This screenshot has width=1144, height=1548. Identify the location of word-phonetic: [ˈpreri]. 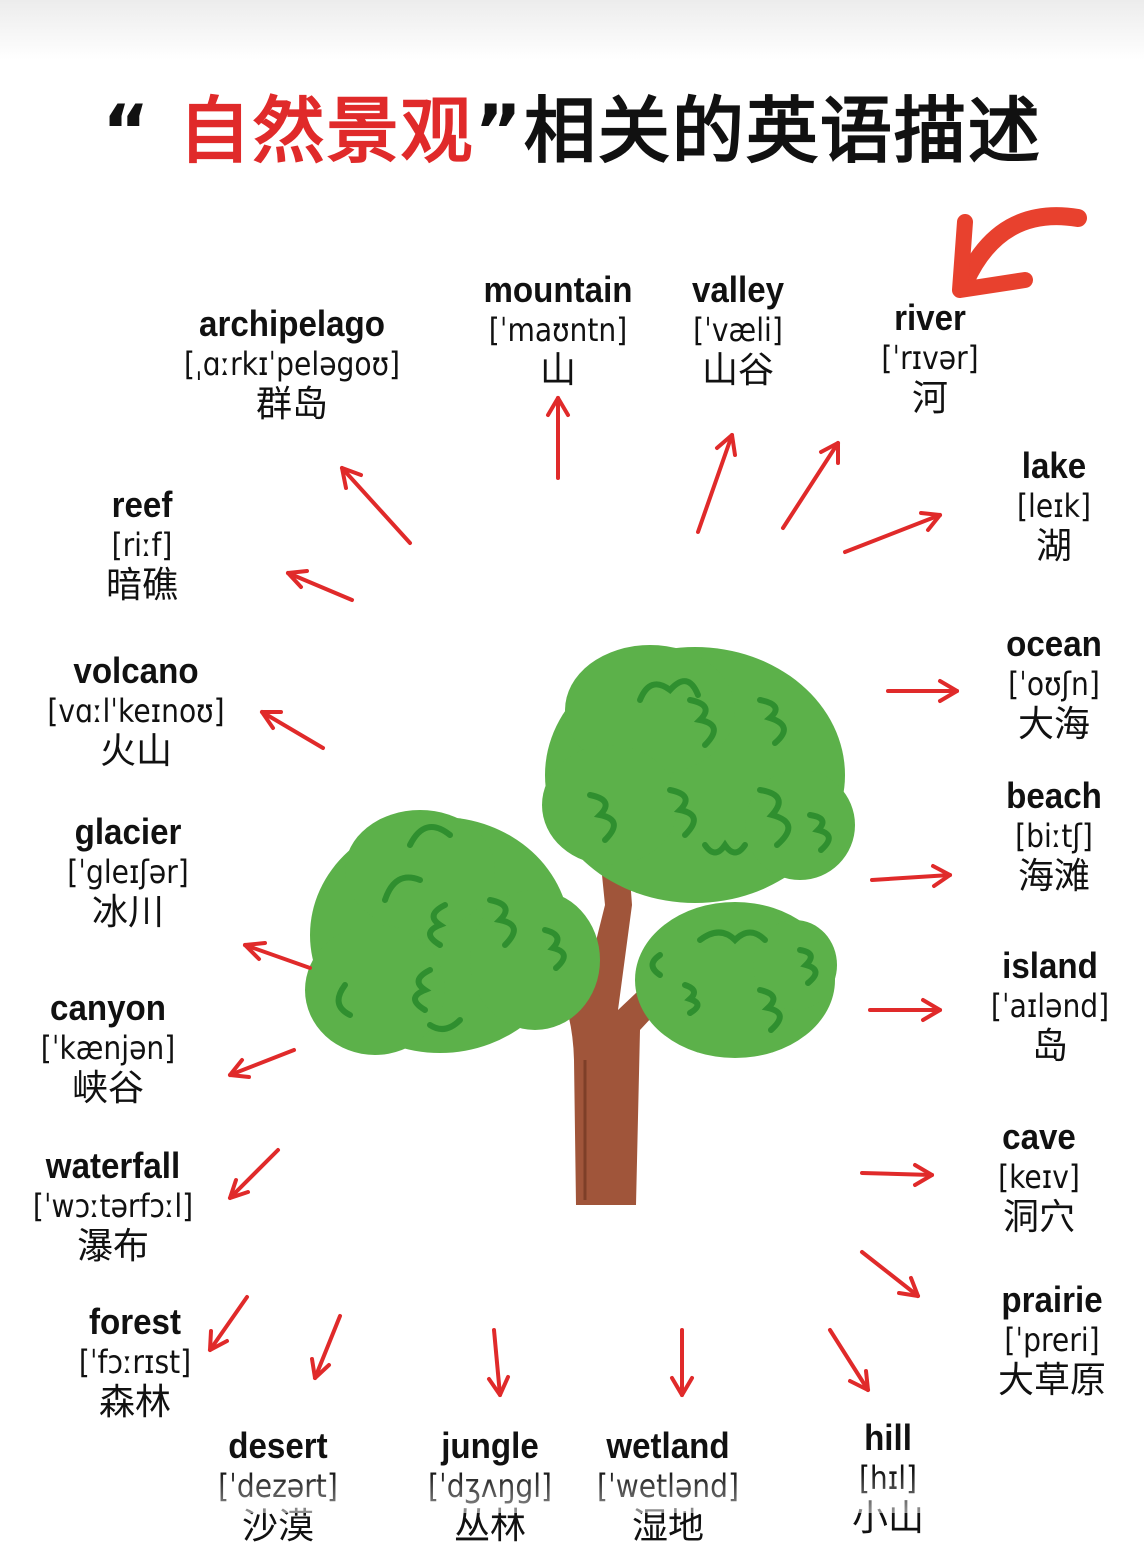
(1052, 1340).